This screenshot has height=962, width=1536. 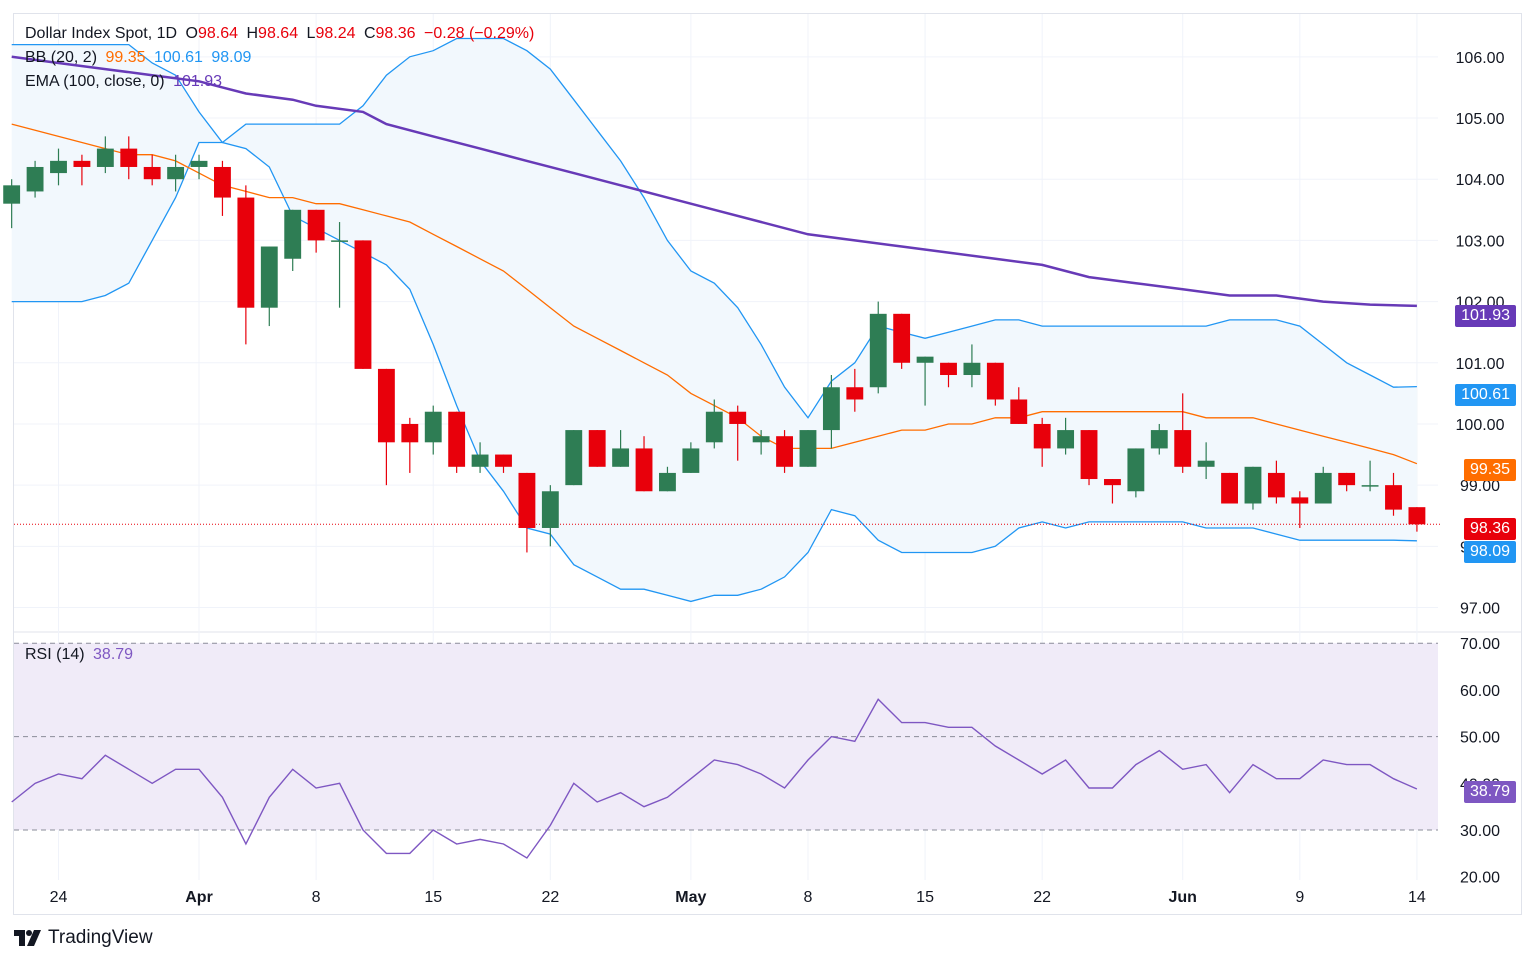 What do you see at coordinates (178, 57) in the screenshot?
I see `legend-bb-upper: 100.61` at bounding box center [178, 57].